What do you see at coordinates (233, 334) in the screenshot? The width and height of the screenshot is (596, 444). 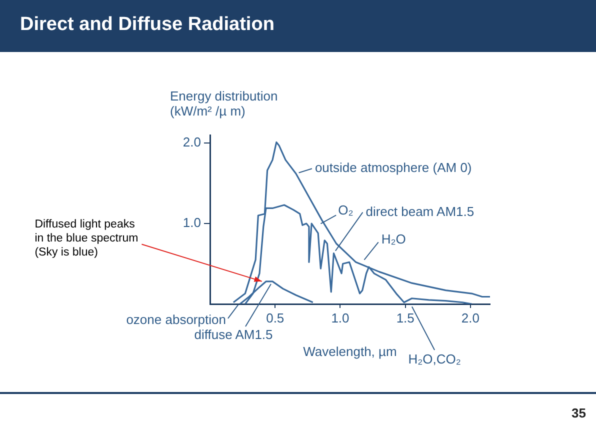 I see `annotation: diffuse AM1.5` at bounding box center [233, 334].